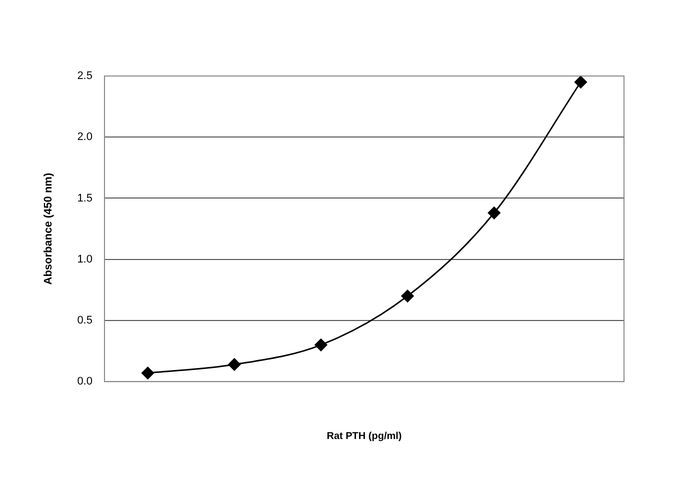 The height and width of the screenshot is (504, 692). What do you see at coordinates (84, 198) in the screenshot?
I see `y-tick-label: 1.5` at bounding box center [84, 198].